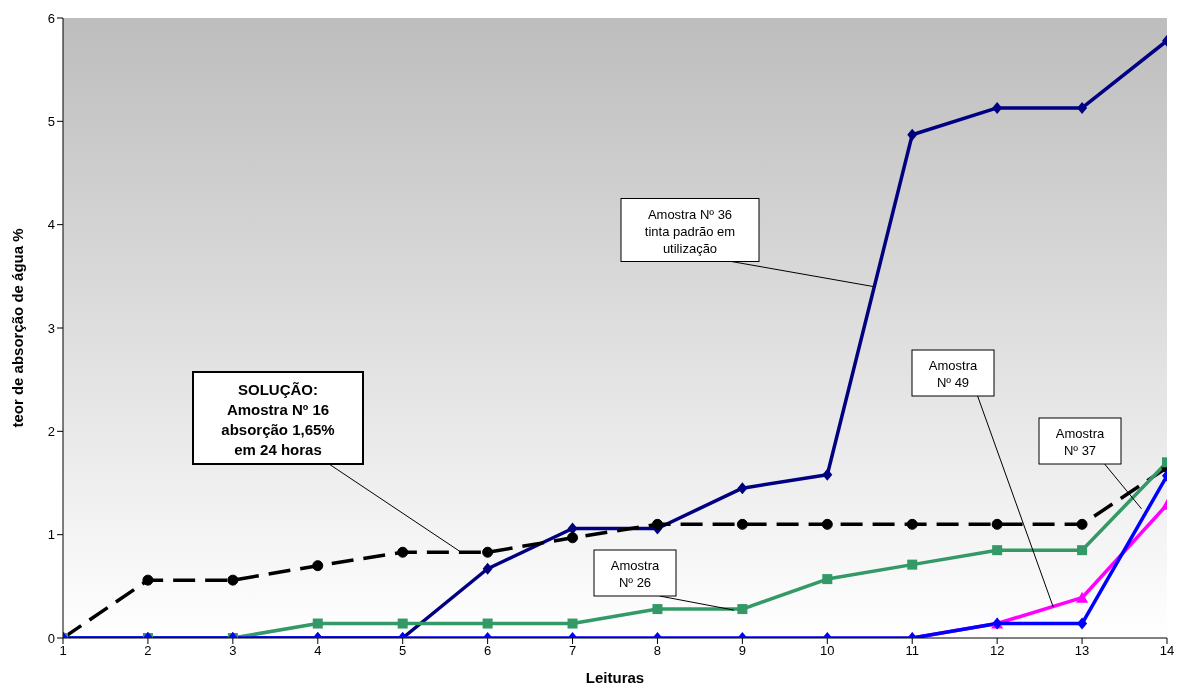  I want to click on annotation: Amostra Nº 36 tinta padrão em utilização, so click(690, 231).